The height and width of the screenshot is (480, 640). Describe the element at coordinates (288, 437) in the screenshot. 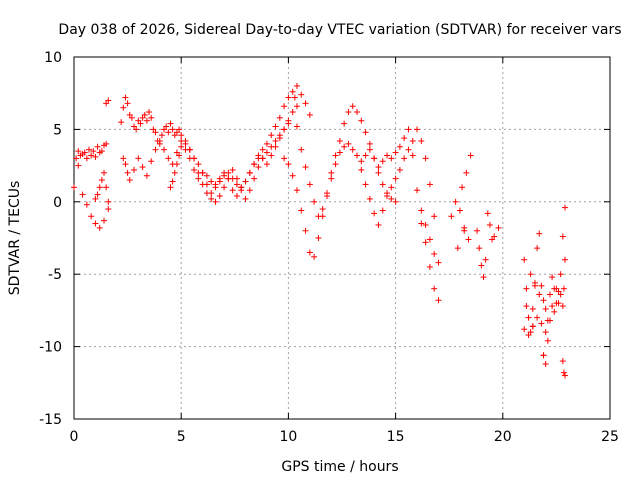

I see `x-tick-label: 10` at that location.